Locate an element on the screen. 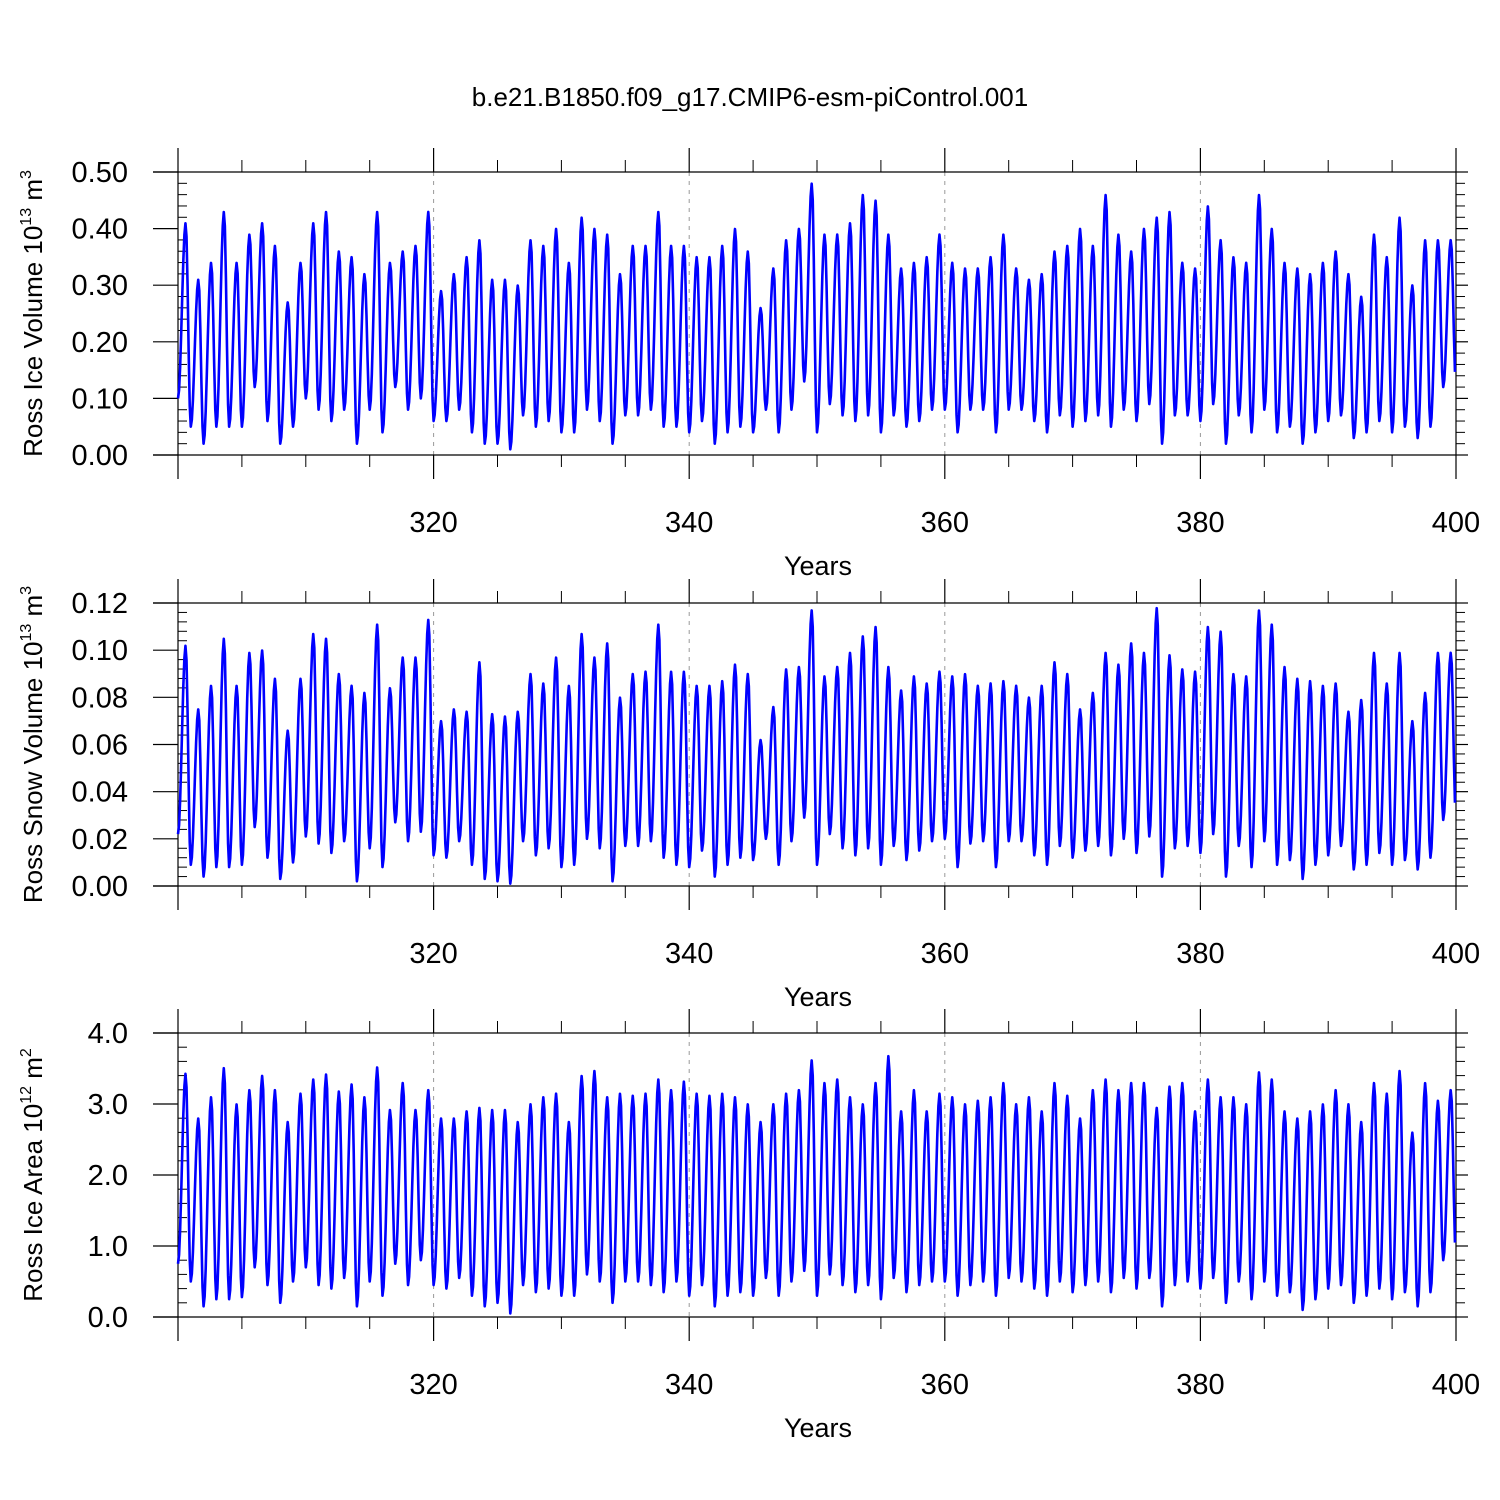 This screenshot has width=1500, height=1500. y-tick-label: 0.04 is located at coordinates (100, 793).